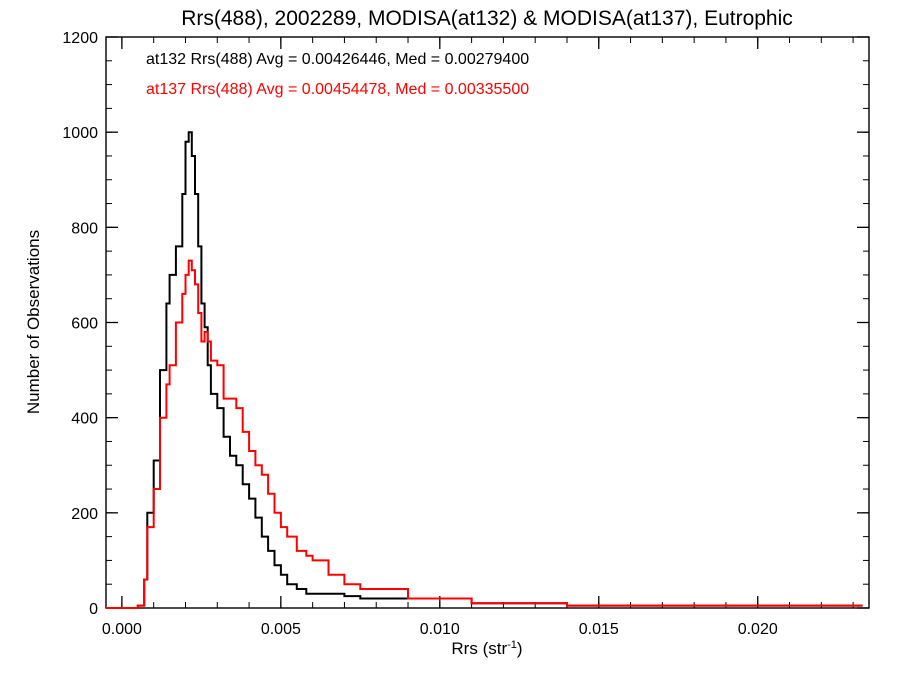  What do you see at coordinates (84, 228) in the screenshot?
I see `y-tick-label: 800` at bounding box center [84, 228].